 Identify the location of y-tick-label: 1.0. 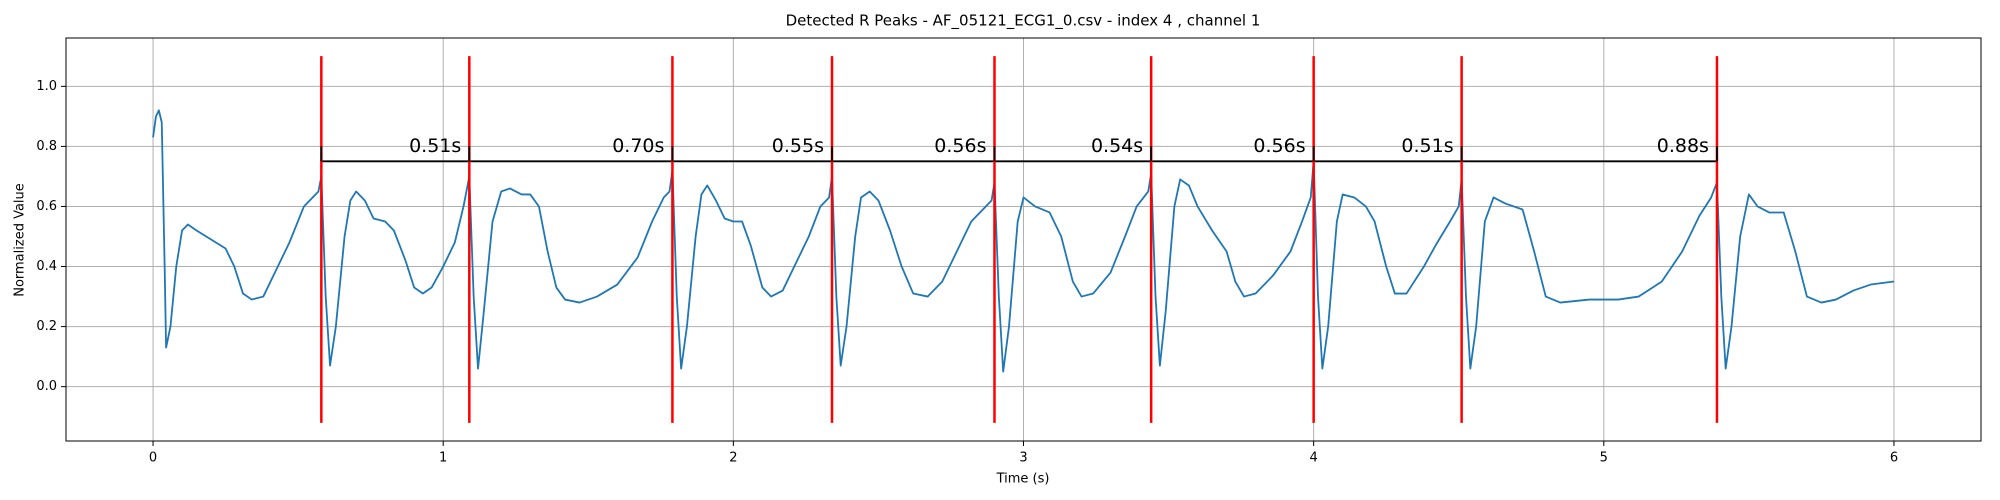
(46, 86).